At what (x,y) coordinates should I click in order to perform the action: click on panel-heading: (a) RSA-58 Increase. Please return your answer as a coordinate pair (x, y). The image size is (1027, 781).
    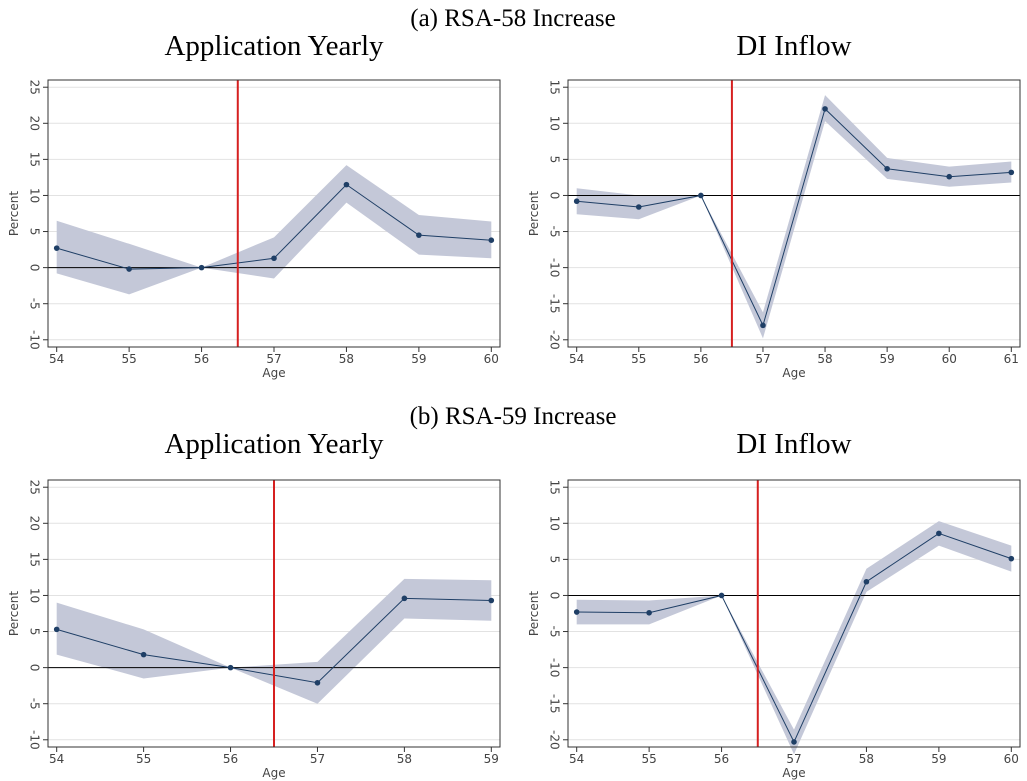
    Looking at the image, I should click on (512, 18).